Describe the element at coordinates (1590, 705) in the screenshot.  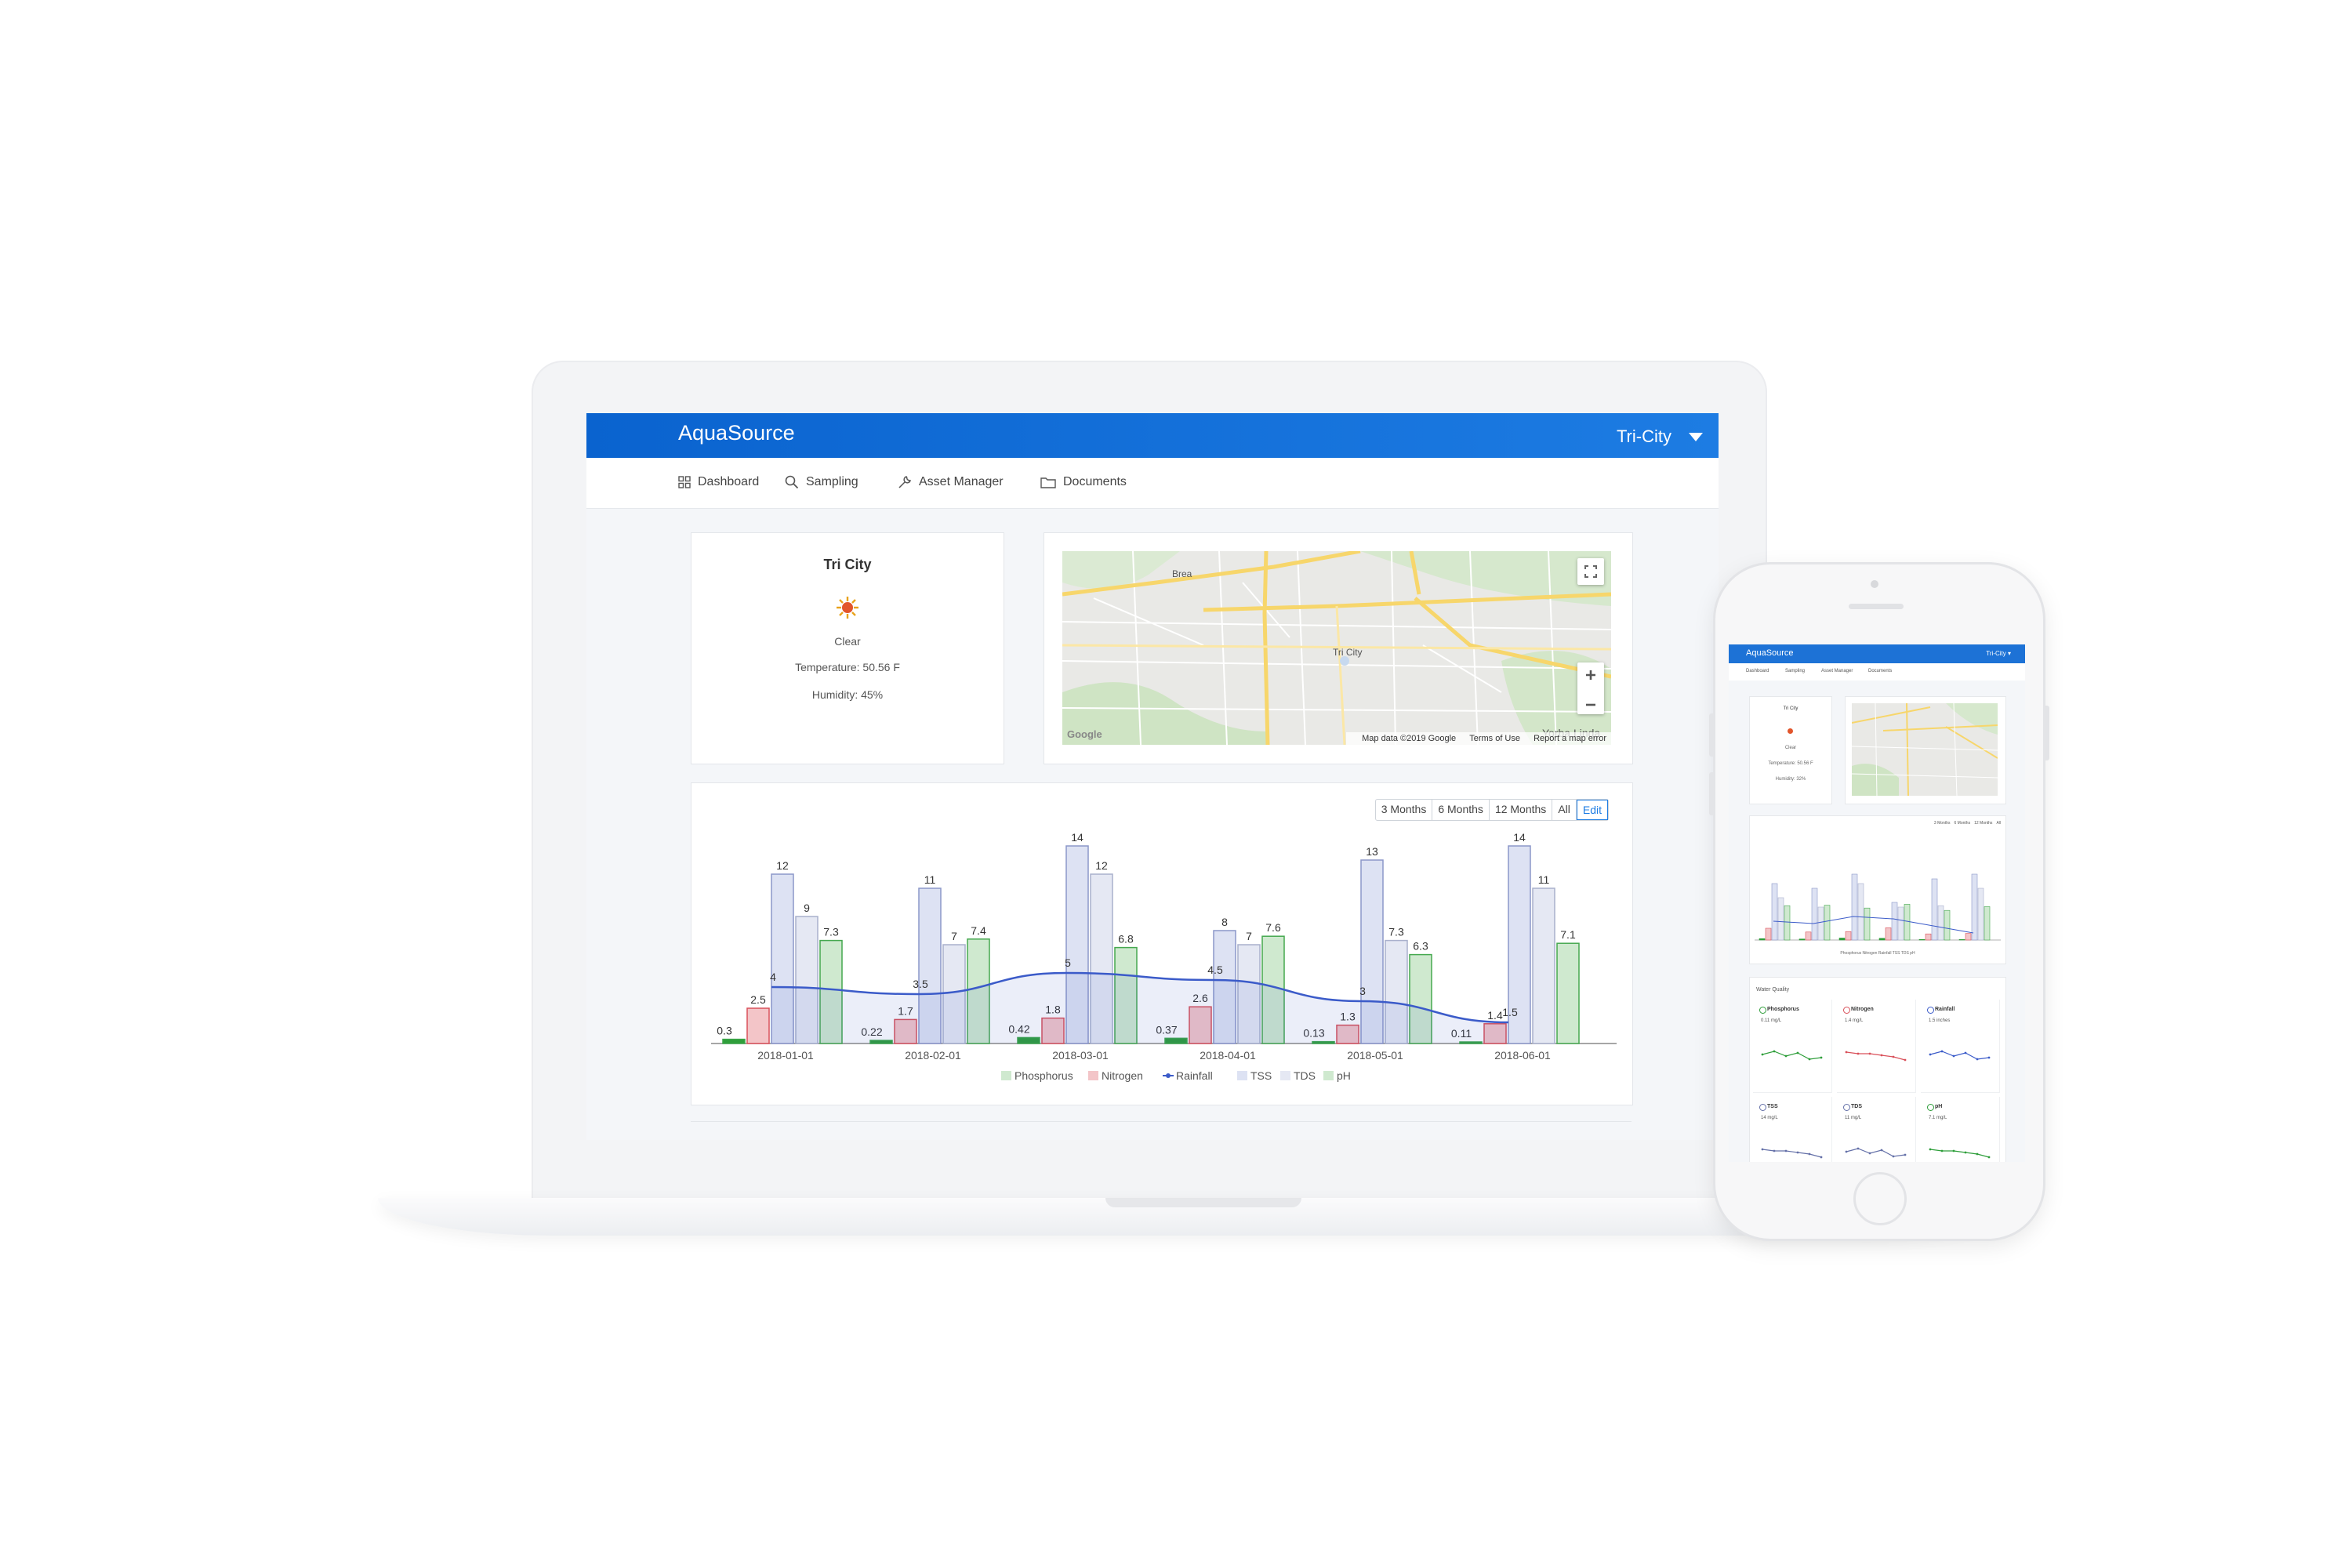
I see `zoom-out-icon` at that location.